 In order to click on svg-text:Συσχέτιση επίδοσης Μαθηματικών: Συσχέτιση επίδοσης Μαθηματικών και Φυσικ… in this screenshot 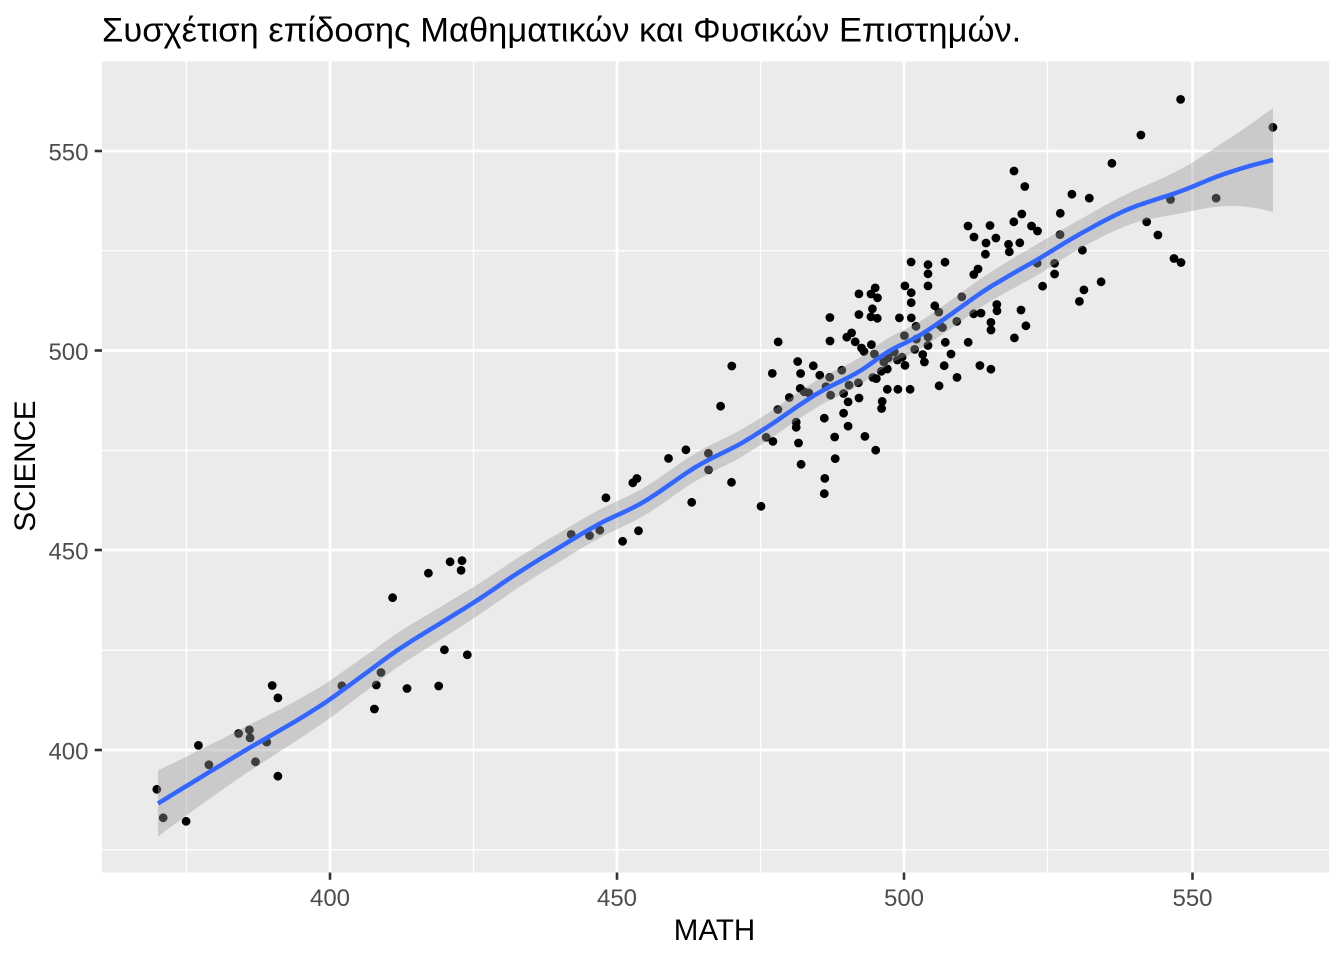, I will do `click(561, 31)`.